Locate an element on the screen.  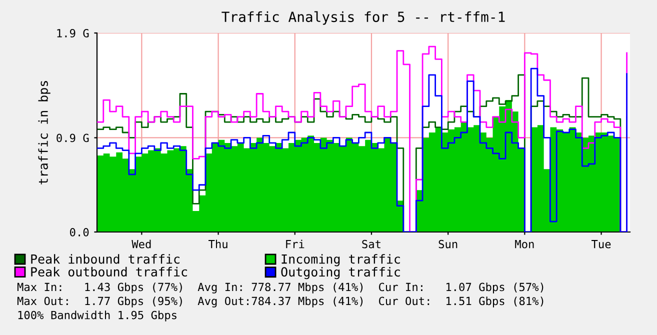
y-tick-label: 0.0 is located at coordinates (79, 232).